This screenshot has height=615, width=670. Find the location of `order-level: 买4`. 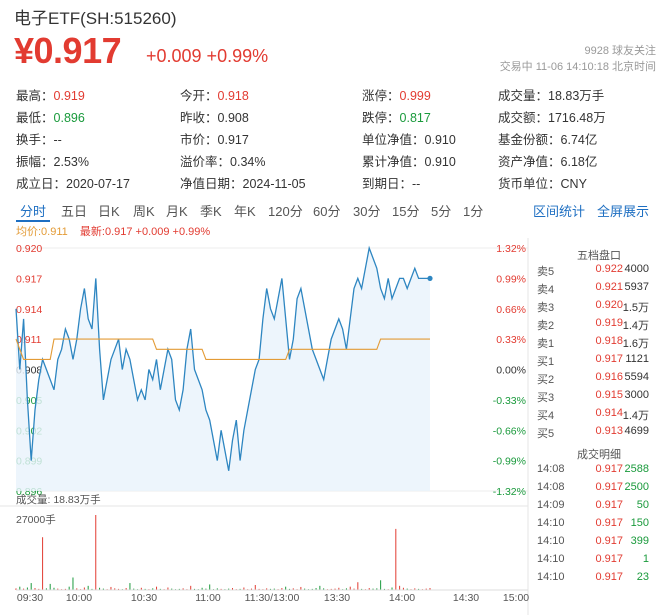

order-level: 买4 is located at coordinates (546, 416).